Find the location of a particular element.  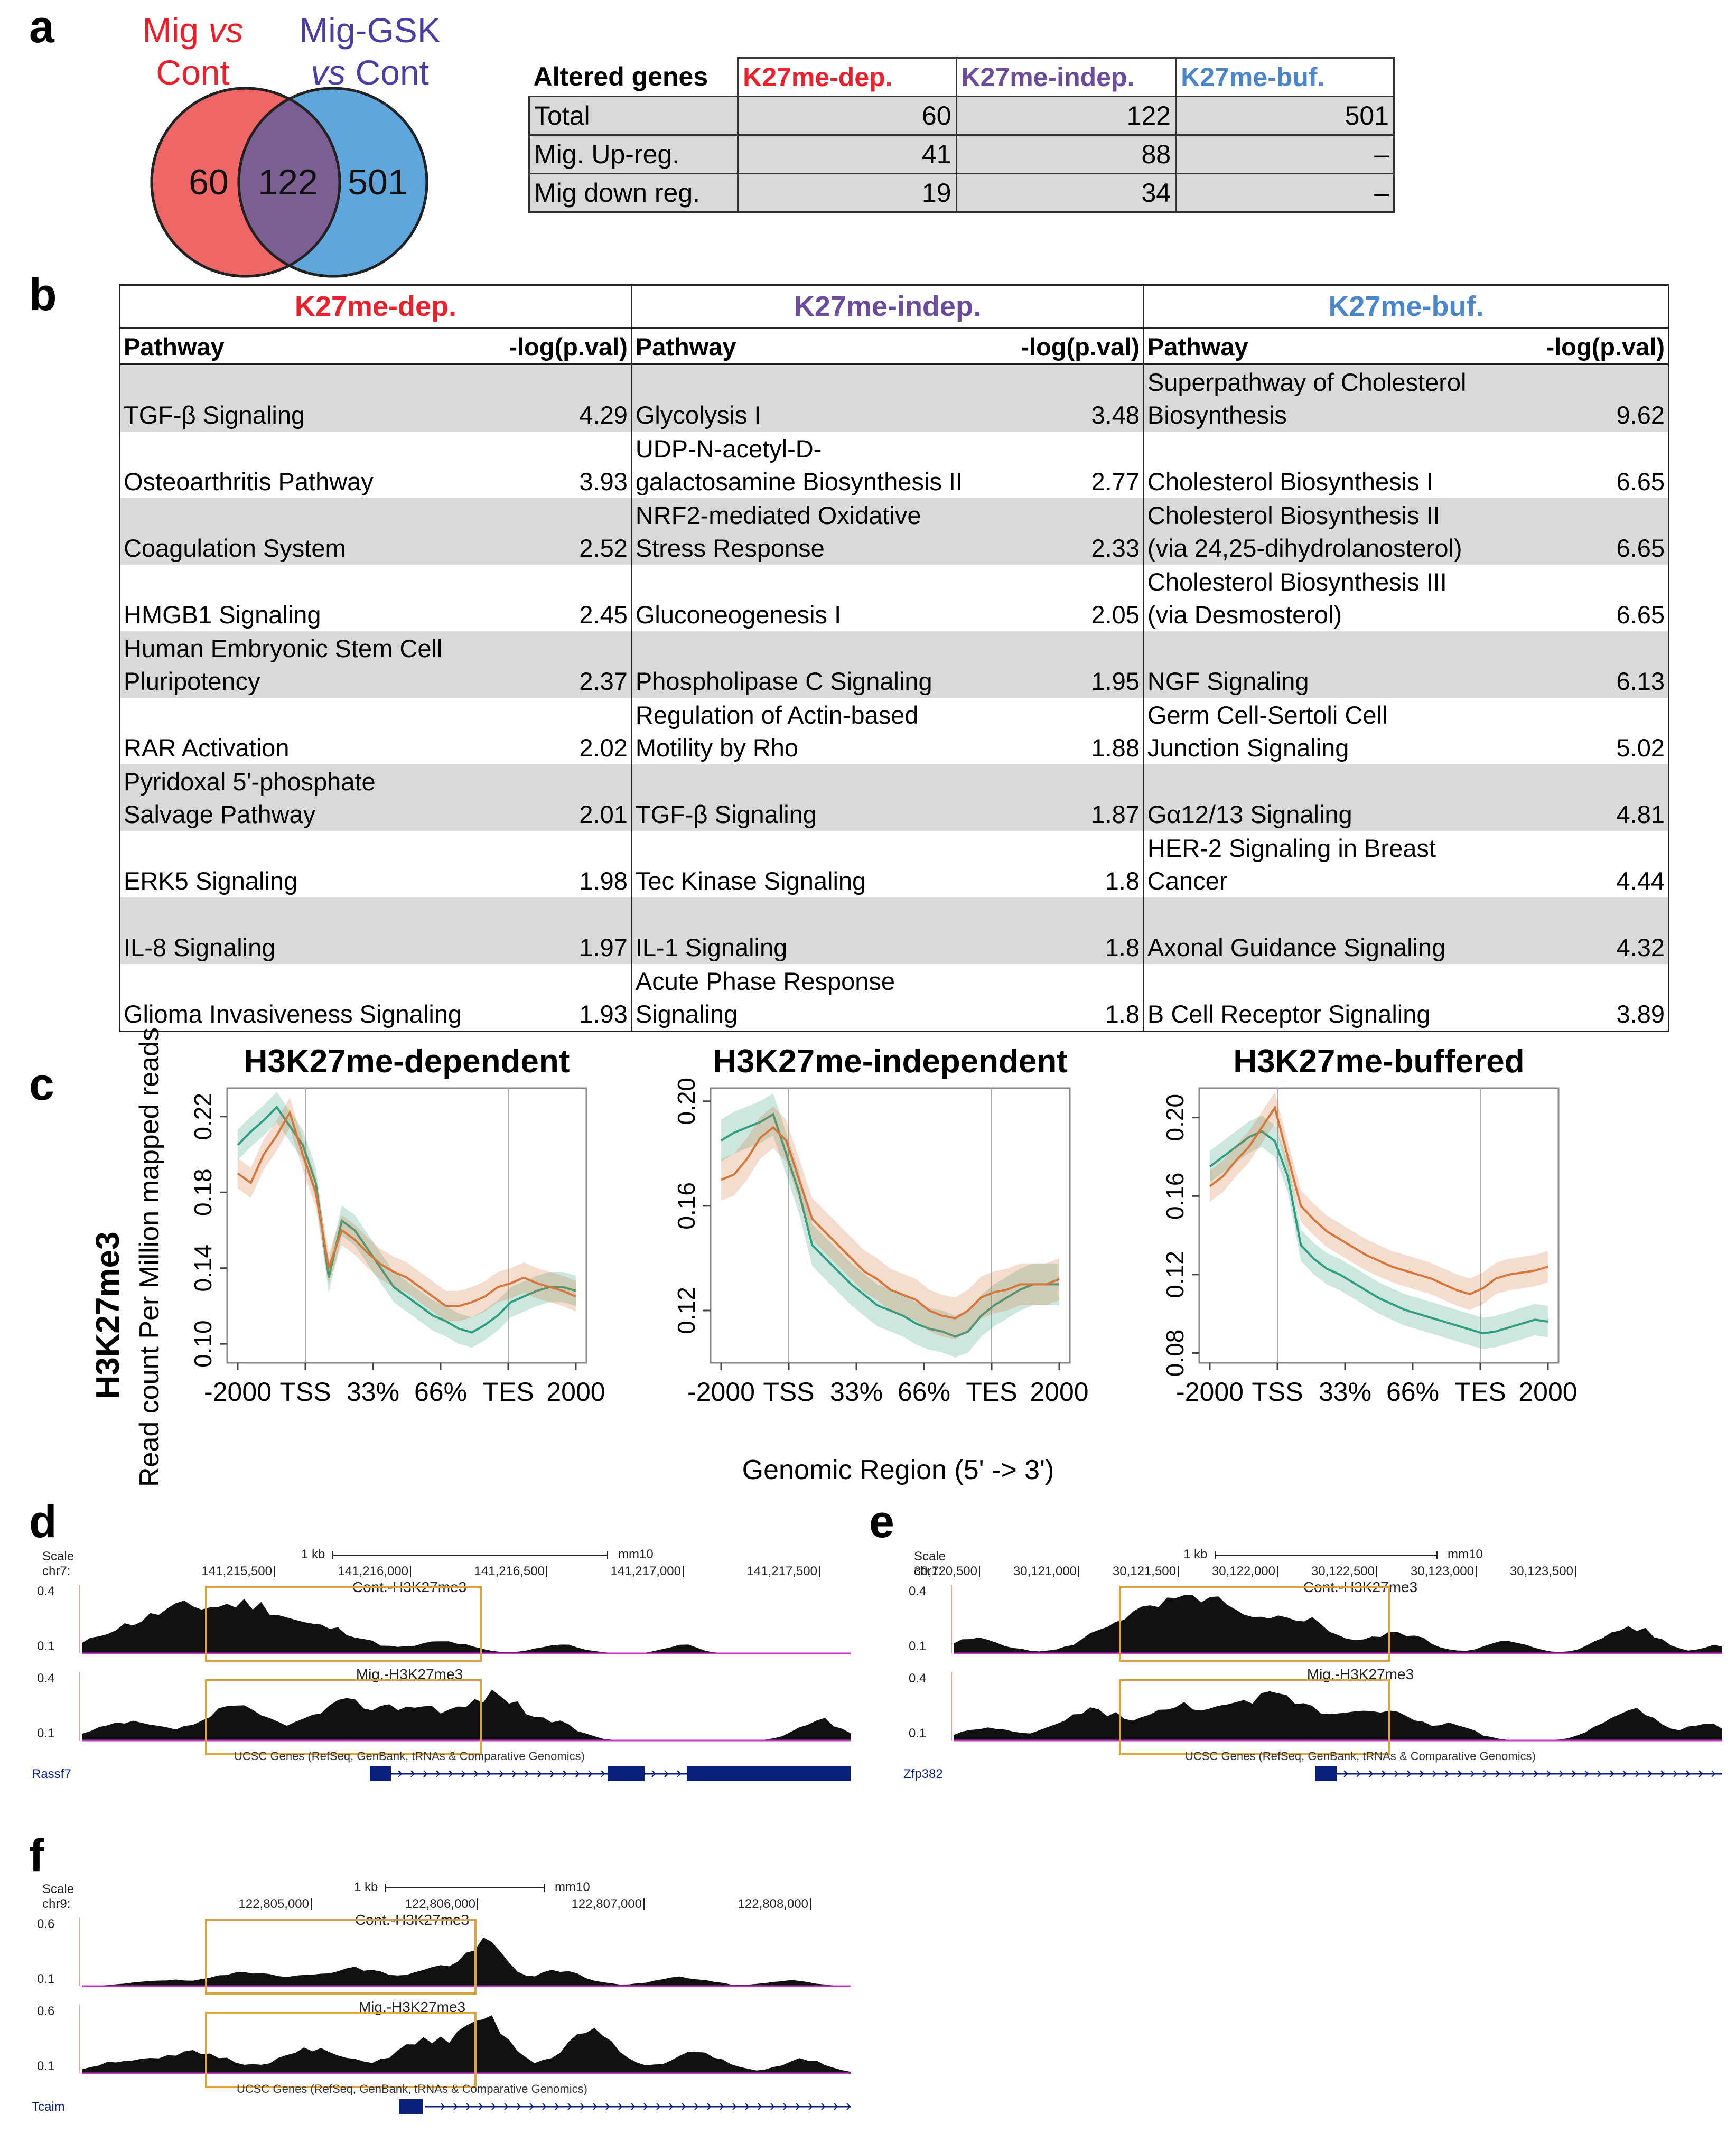

y-tick-label: 0.18 is located at coordinates (203, 1192).